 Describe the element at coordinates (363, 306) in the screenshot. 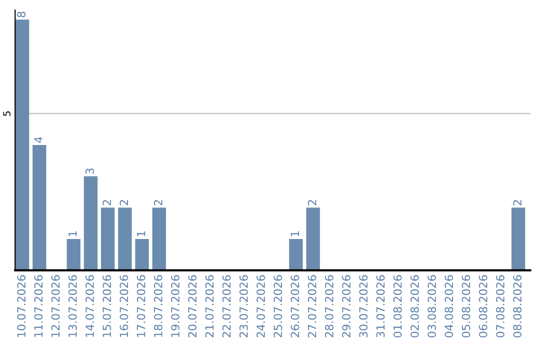

I see `x-tick-label: 30.07.2026` at that location.